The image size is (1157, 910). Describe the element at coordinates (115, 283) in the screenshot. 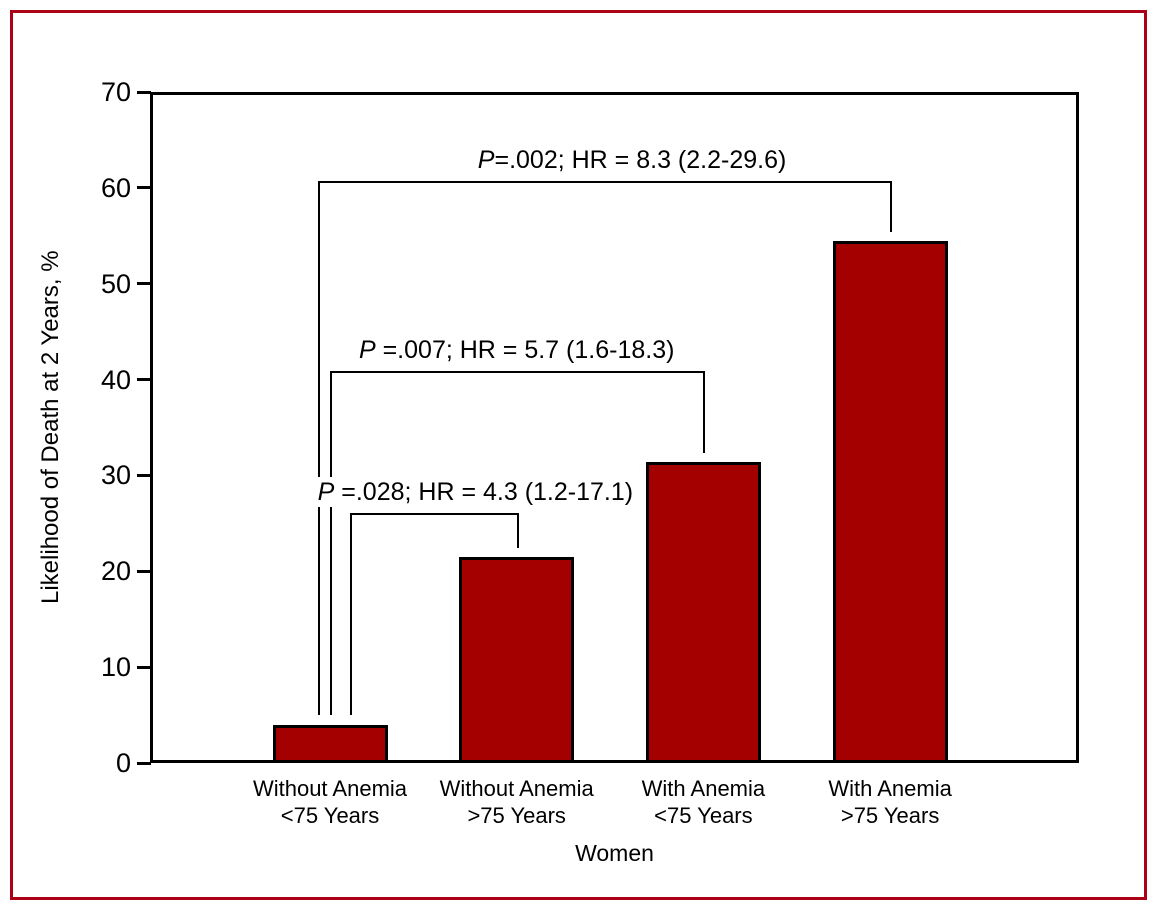

I see `y-axis-tick-label: 50` at that location.